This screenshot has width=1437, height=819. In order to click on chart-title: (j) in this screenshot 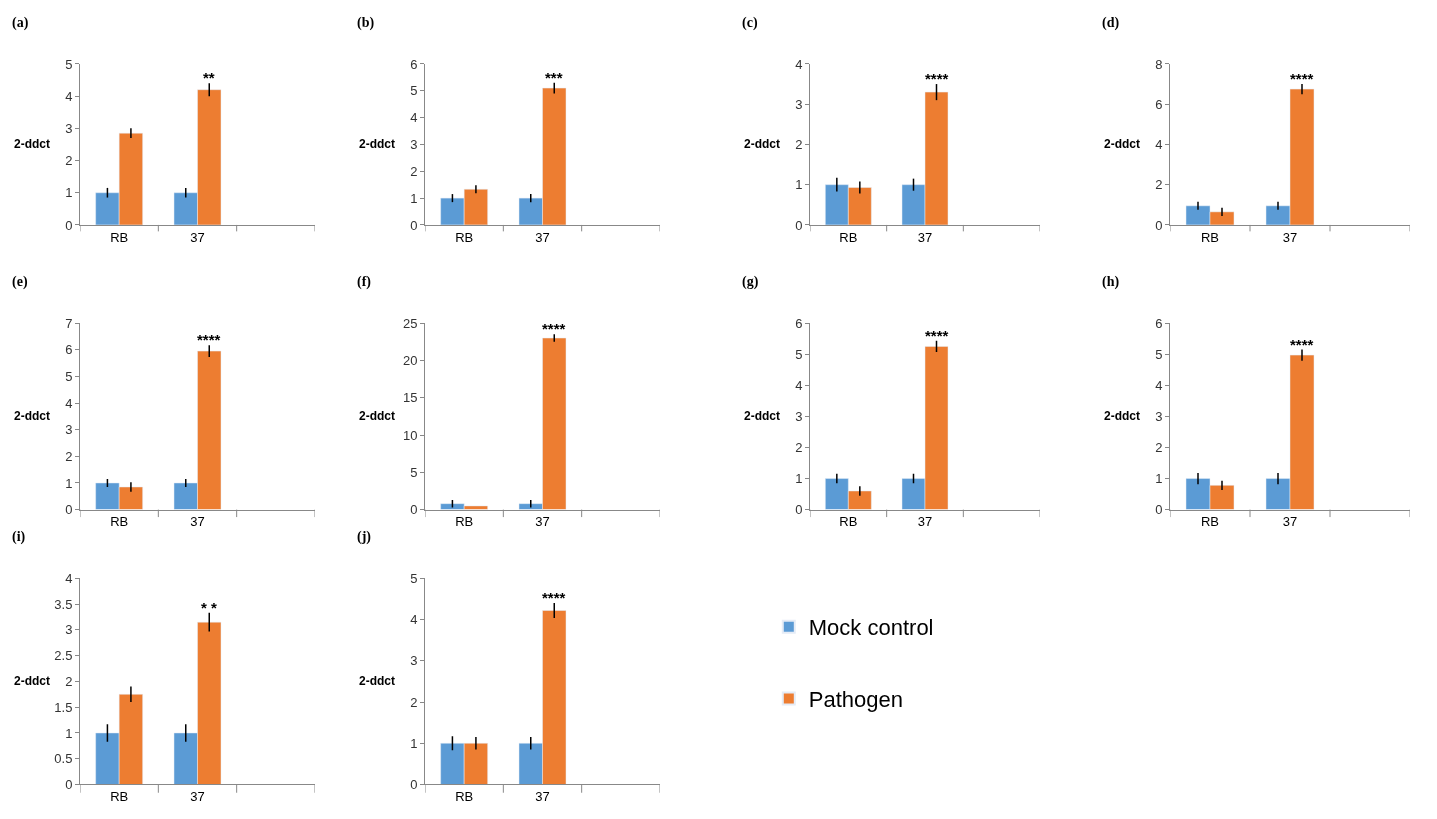, I will do `click(364, 537)`.